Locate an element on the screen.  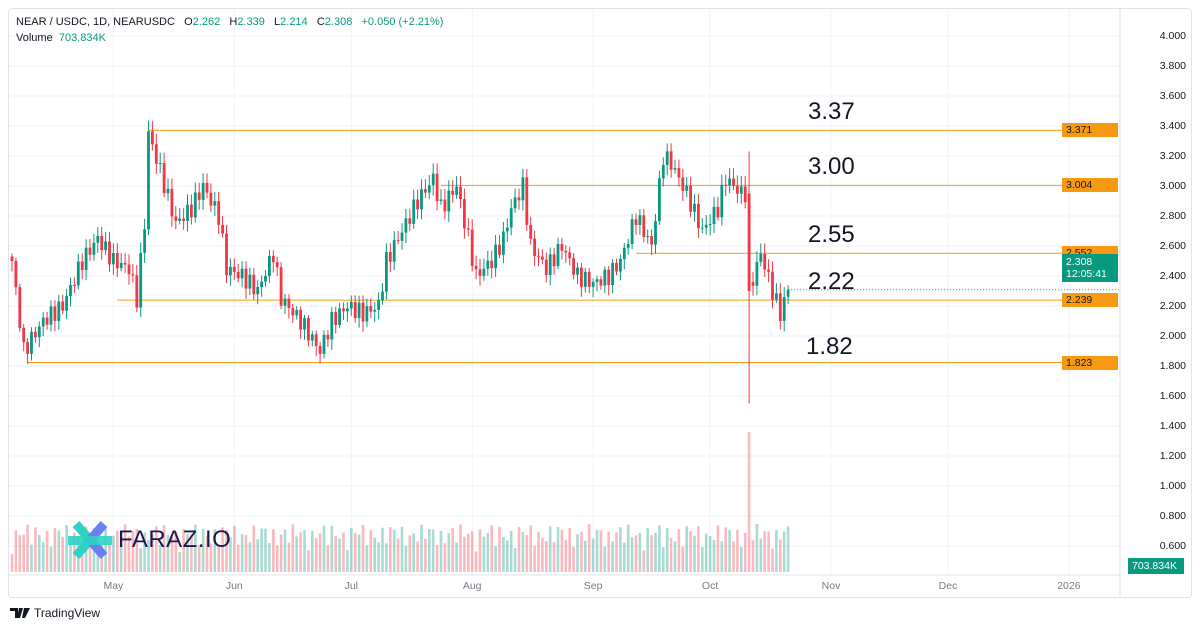
open-label: O is located at coordinates (188, 22).